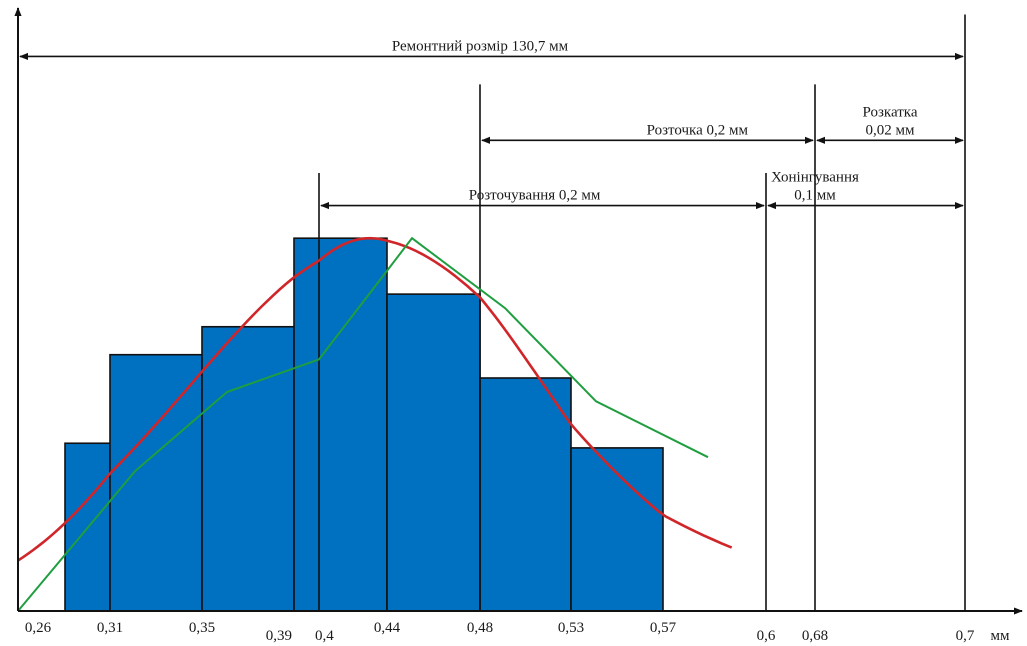  I want to click on x-tick-label: 0,31, so click(110, 628).